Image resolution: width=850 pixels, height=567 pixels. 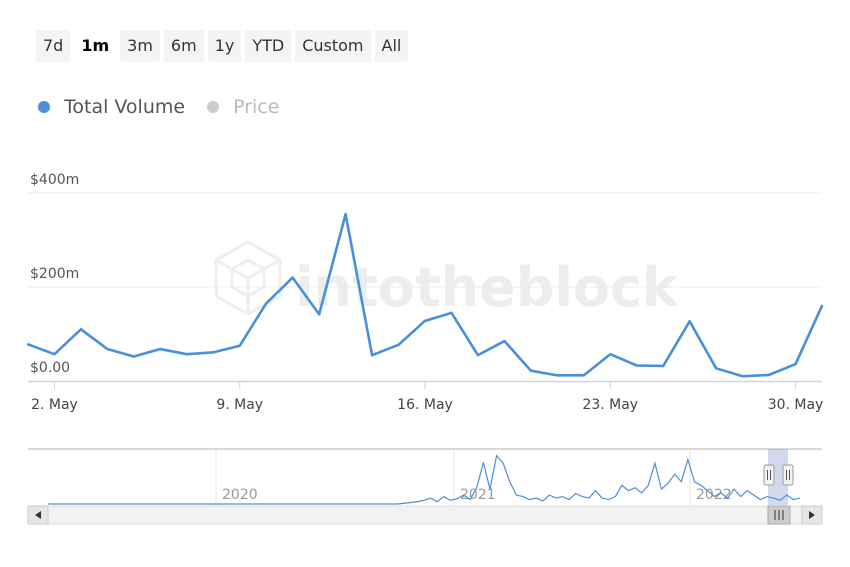 I want to click on legend: Total Volume Price, so click(x=169, y=107).